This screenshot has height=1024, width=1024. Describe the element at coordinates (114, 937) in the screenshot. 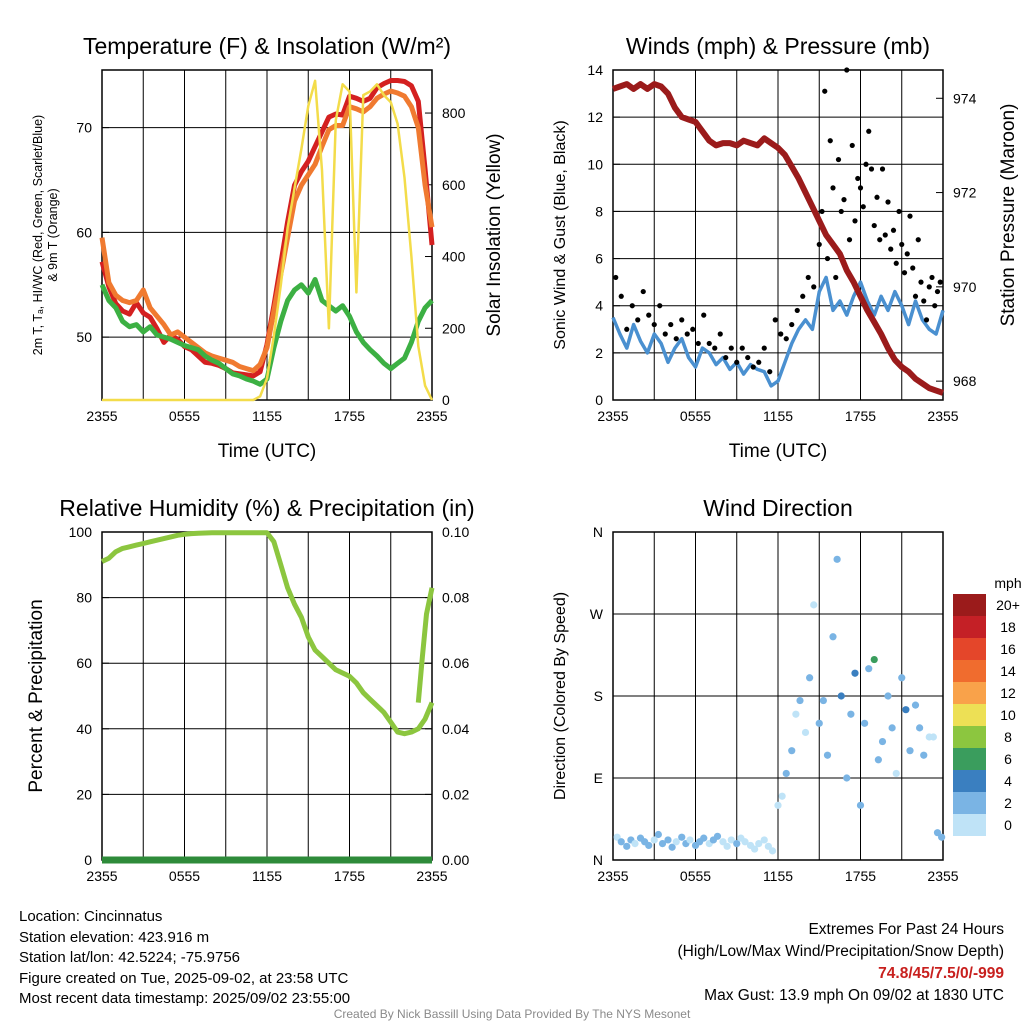

I see `elevation-text: Station elevation: 423.916 m` at that location.